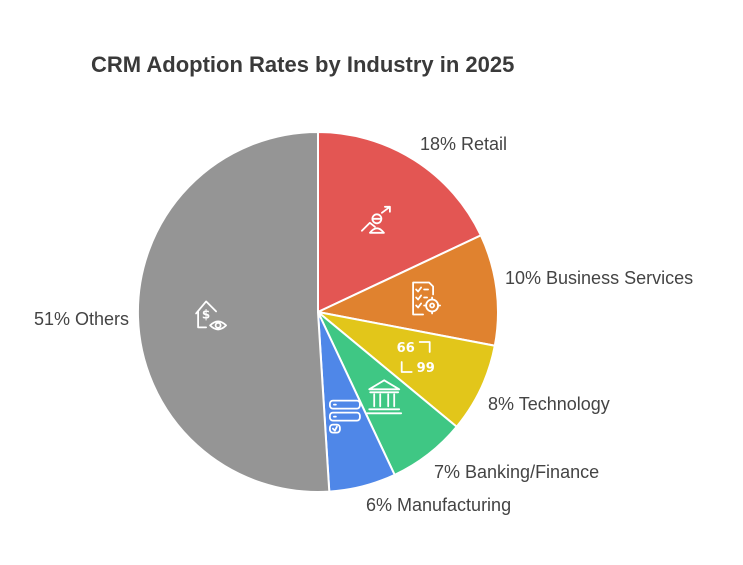 The width and height of the screenshot is (743, 565). Describe the element at coordinates (438, 505) in the screenshot. I see `slice-label-manufacturing: 6% Manufacturing` at that location.